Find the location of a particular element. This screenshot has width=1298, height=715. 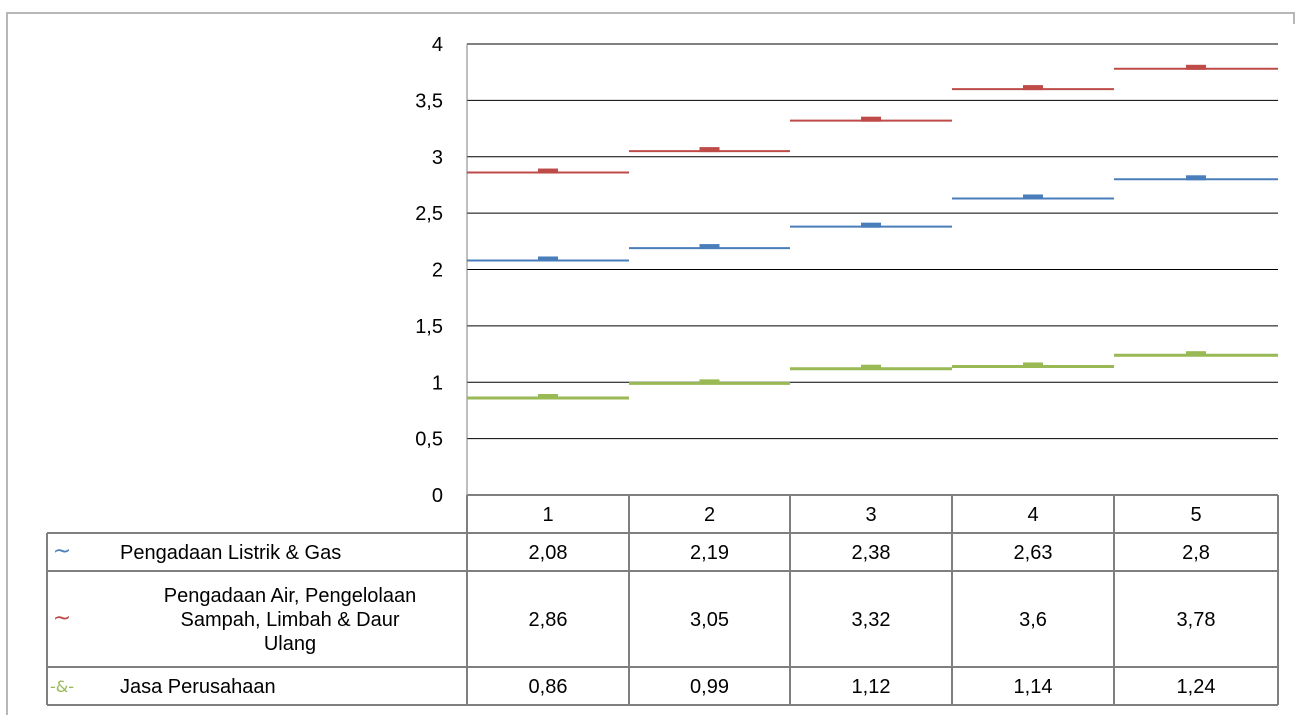

y-tick-label: 0 is located at coordinates (437, 496).